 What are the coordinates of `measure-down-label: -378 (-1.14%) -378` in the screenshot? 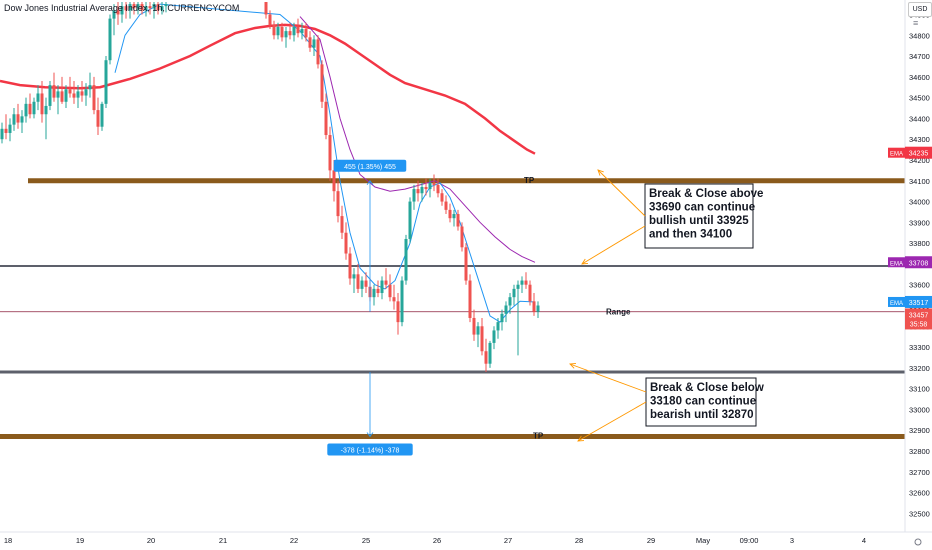 It's located at (370, 450).